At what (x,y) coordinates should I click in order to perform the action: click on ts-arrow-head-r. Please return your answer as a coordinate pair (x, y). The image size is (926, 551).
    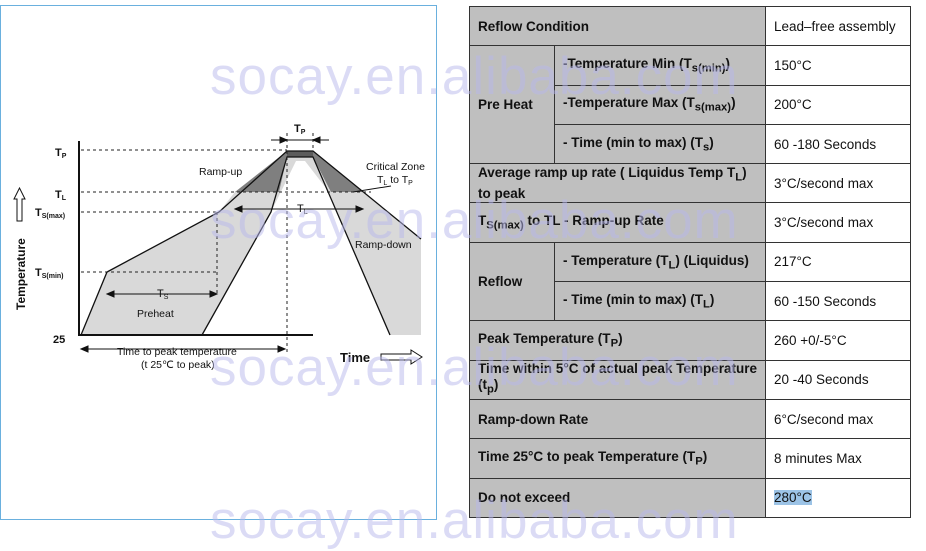
    Looking at the image, I should click on (214, 294).